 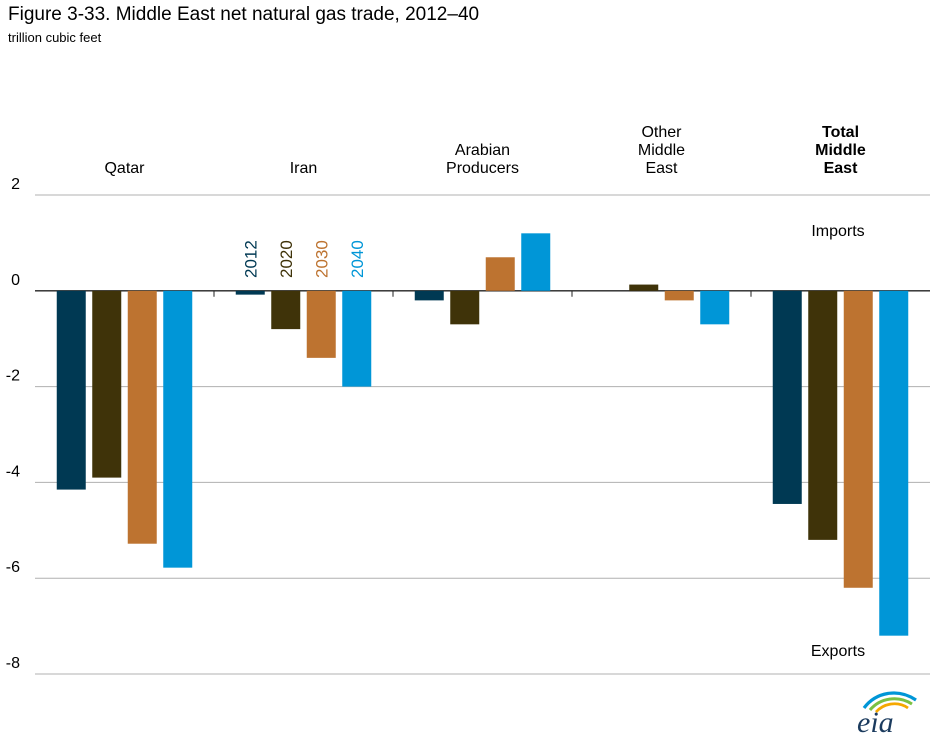 What do you see at coordinates (124, 168) in the screenshot?
I see `category-label: Qatar` at bounding box center [124, 168].